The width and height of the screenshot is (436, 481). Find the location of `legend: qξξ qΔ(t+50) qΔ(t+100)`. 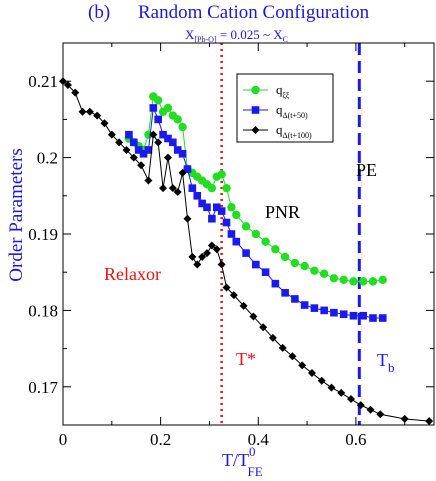

legend: qξξ qΔ(t+50) qΔ(t+100) is located at coordinates (285, 108).